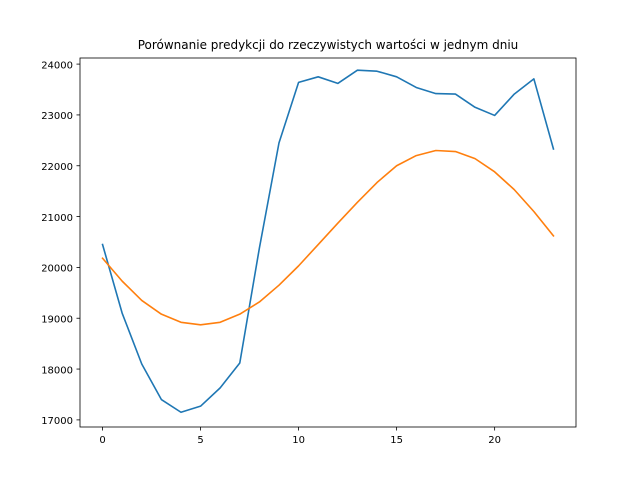 Image resolution: width=640 pixels, height=480 pixels. I want to click on y-tick-label: 24000, so click(57, 65).